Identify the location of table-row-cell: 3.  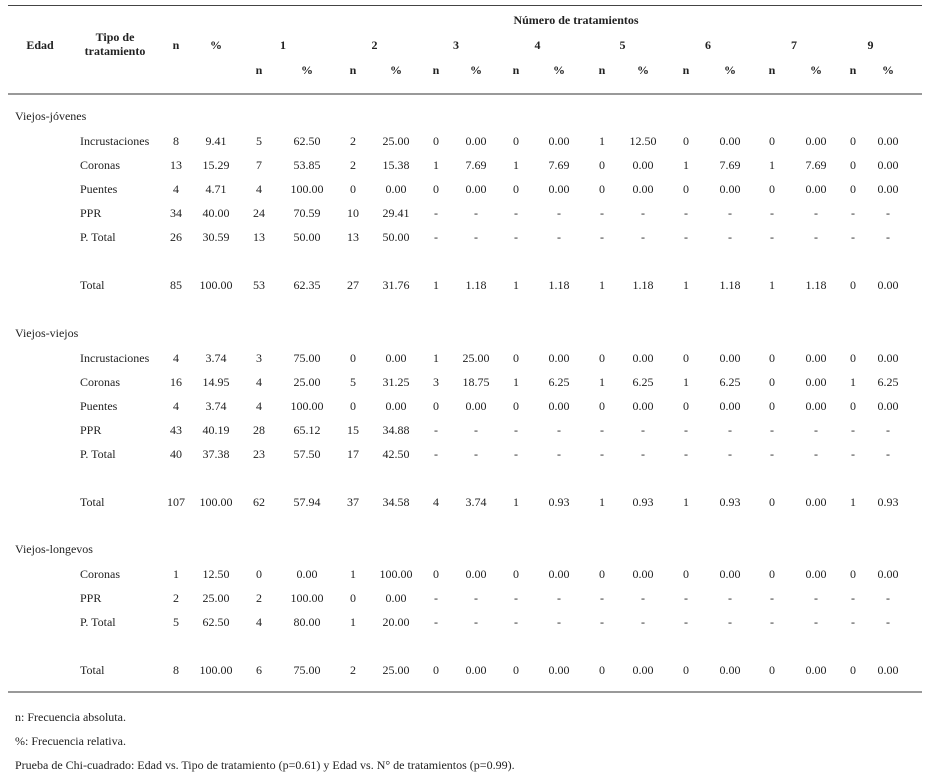
(259, 358).